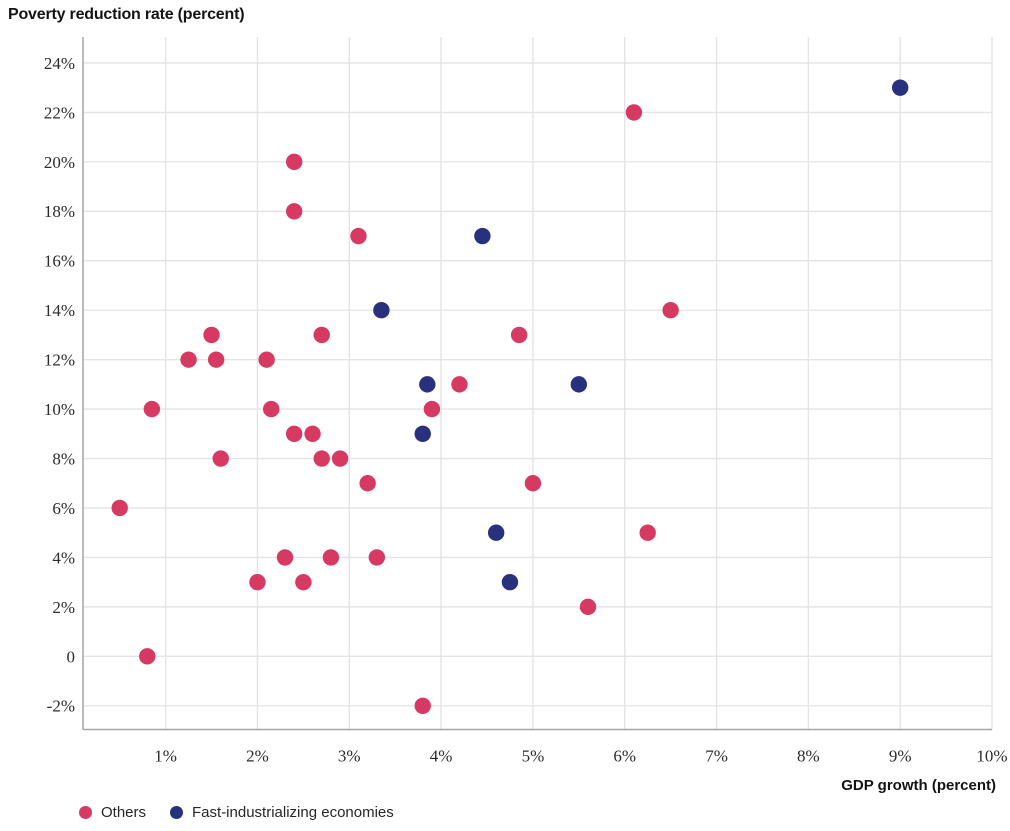  Describe the element at coordinates (59, 360) in the screenshot. I see `y-tick-label: 12%` at that location.